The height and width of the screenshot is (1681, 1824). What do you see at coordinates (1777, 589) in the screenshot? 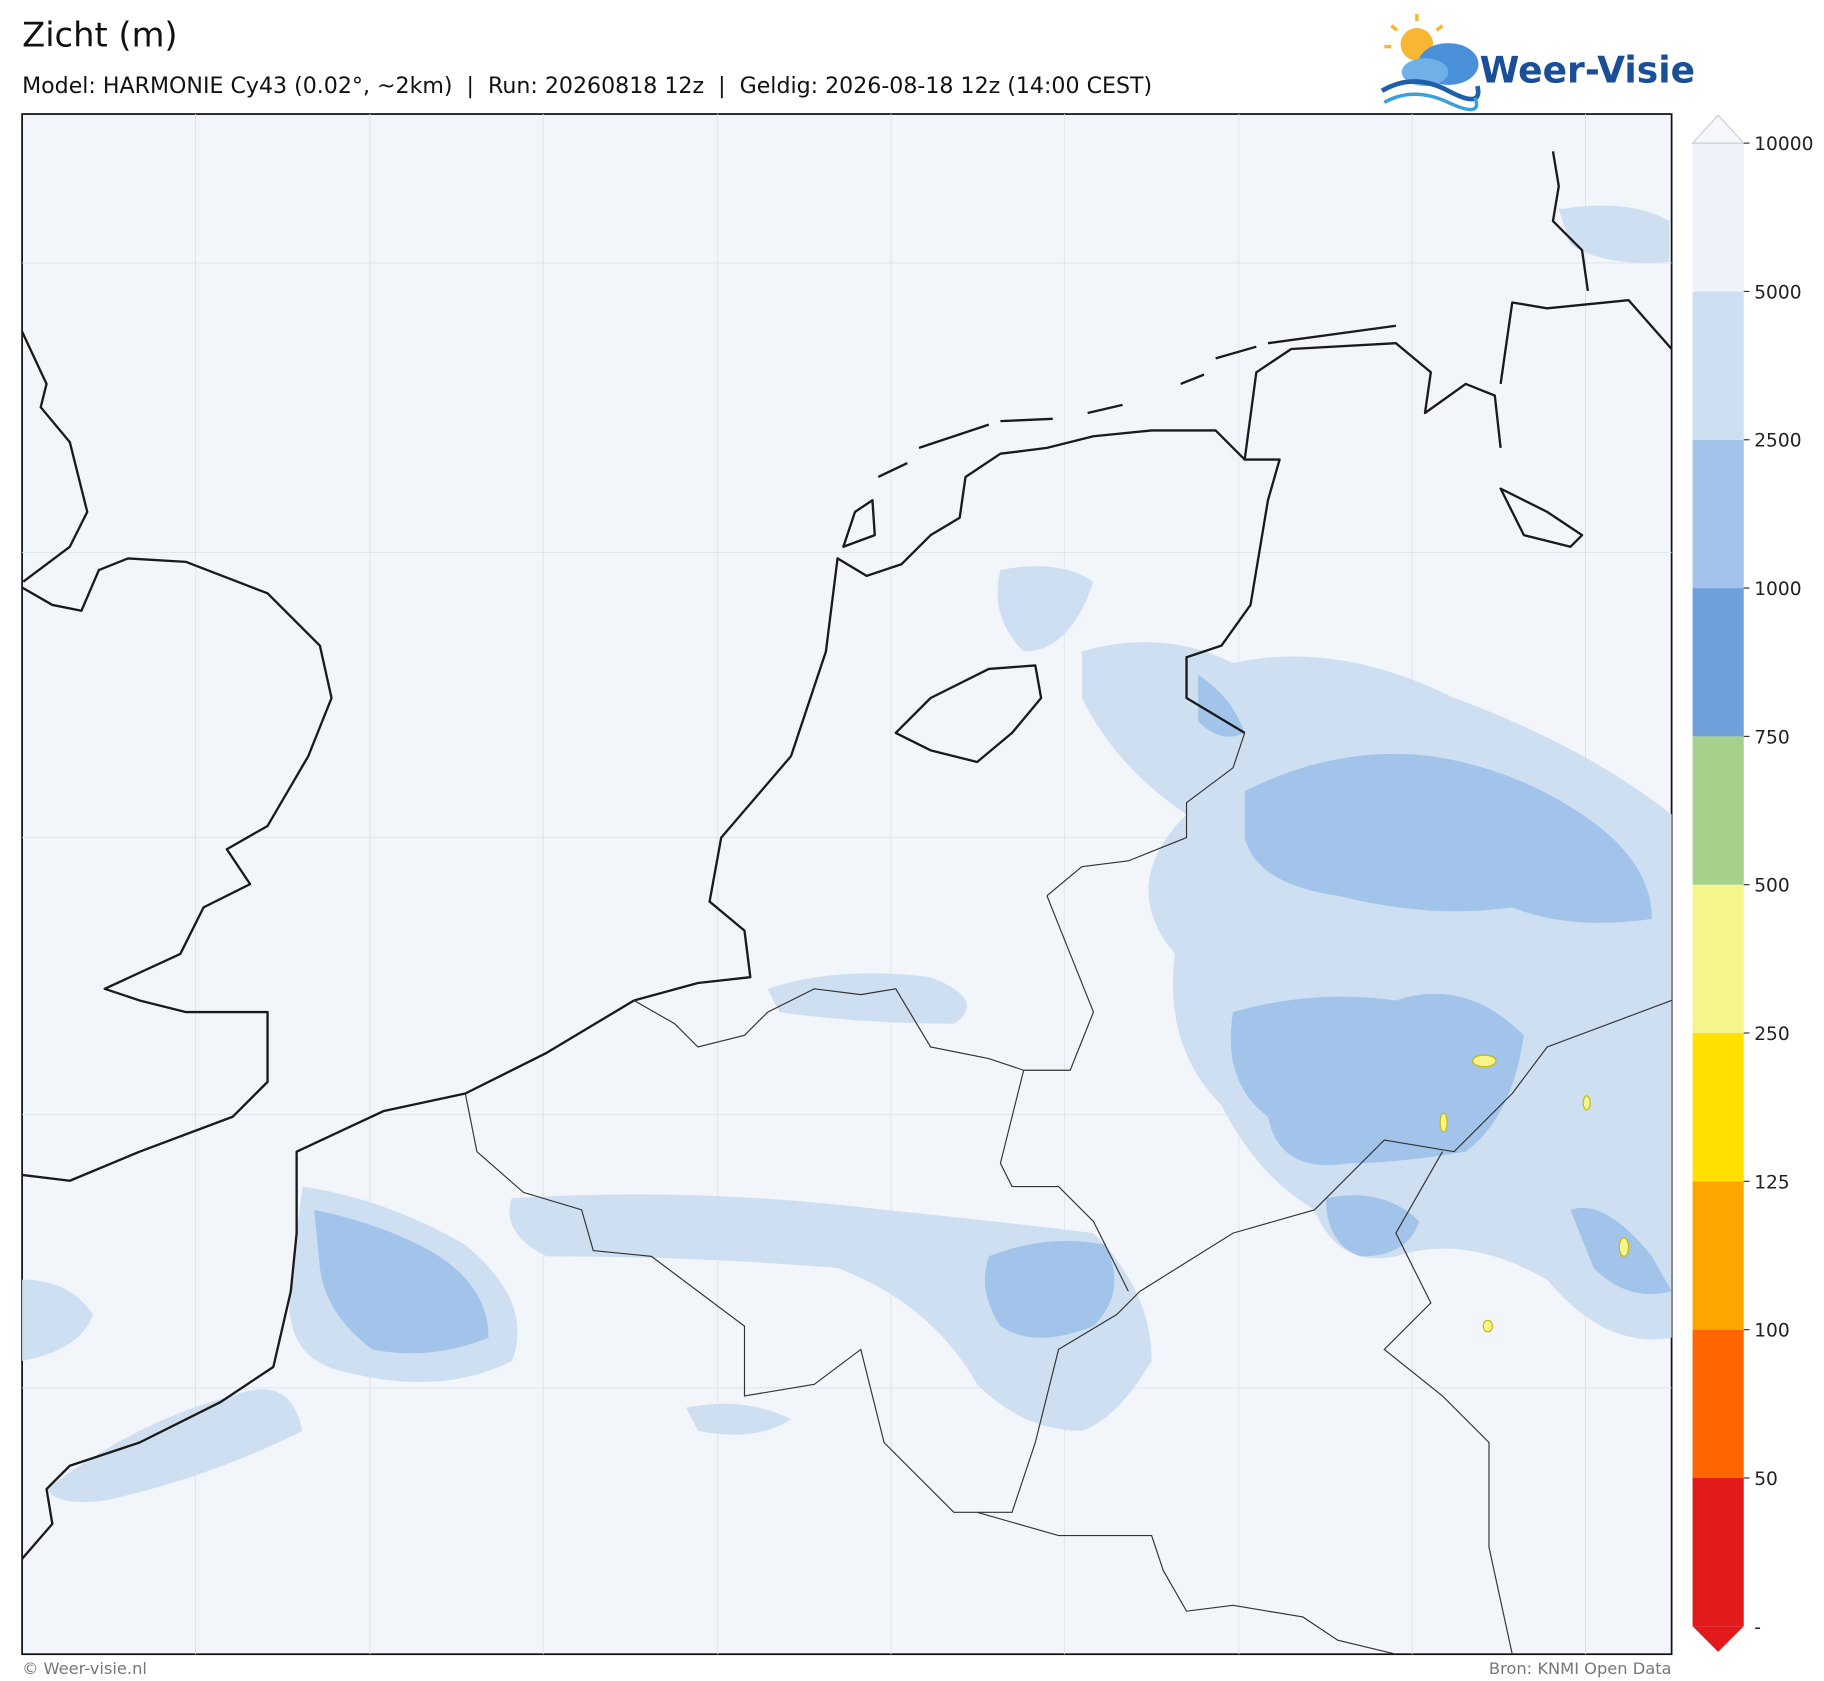
I see `colorbar-tick-label: 1000` at bounding box center [1777, 589].